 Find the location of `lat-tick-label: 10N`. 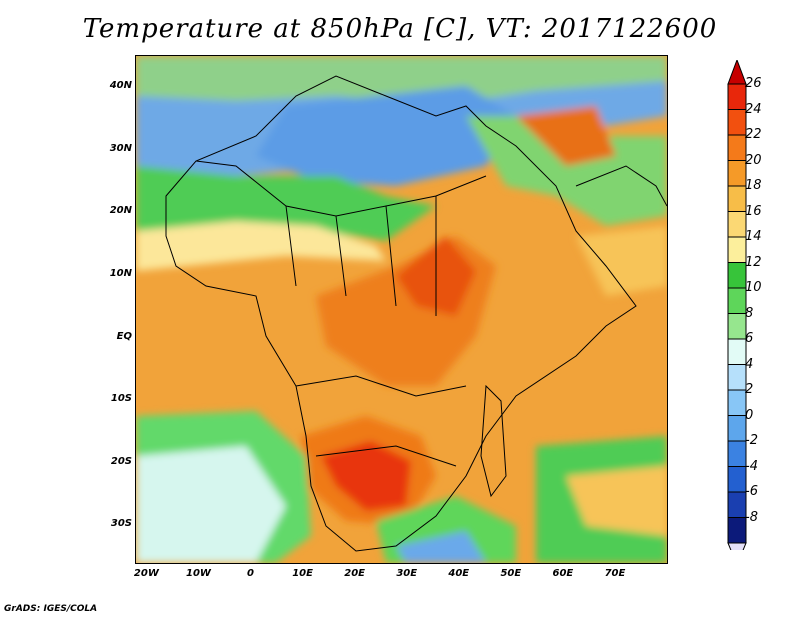

lat-tick-label: 10N is located at coordinates (120, 274).